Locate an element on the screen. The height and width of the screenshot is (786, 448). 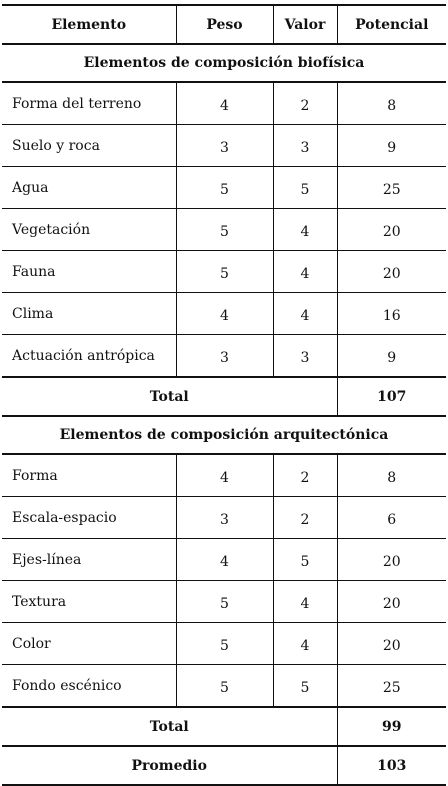
table-row: Color 5 4 20 is located at coordinates (224, 643).